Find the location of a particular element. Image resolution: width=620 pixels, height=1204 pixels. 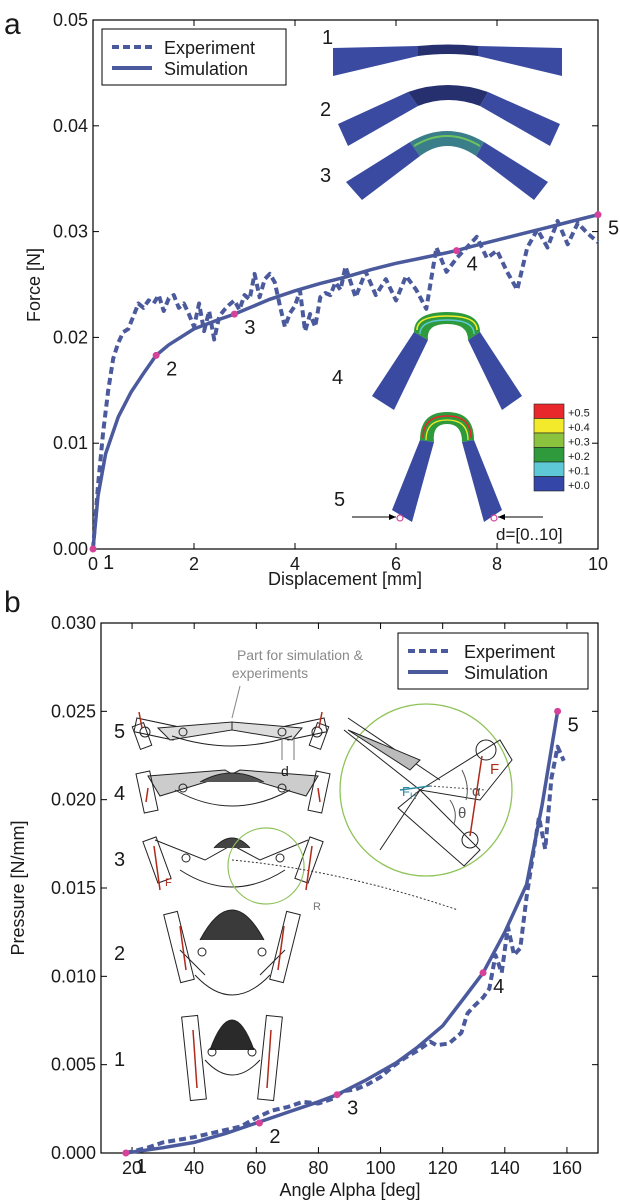

theta-label: θ is located at coordinates (462, 813).